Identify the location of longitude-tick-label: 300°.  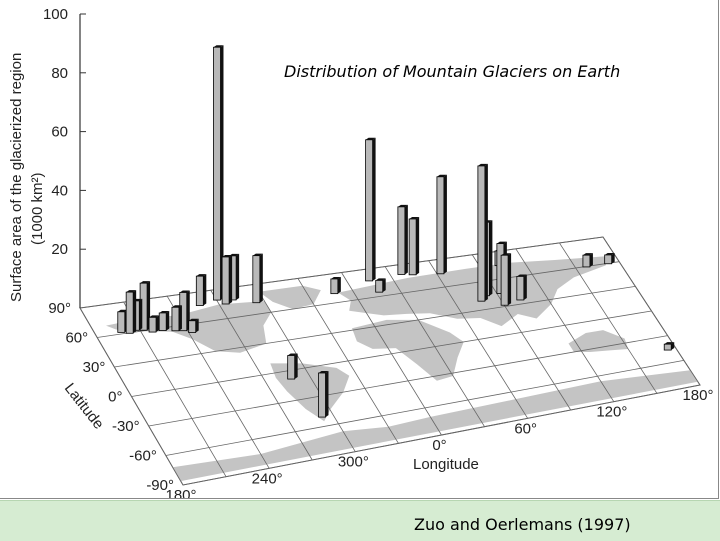
(353, 462).